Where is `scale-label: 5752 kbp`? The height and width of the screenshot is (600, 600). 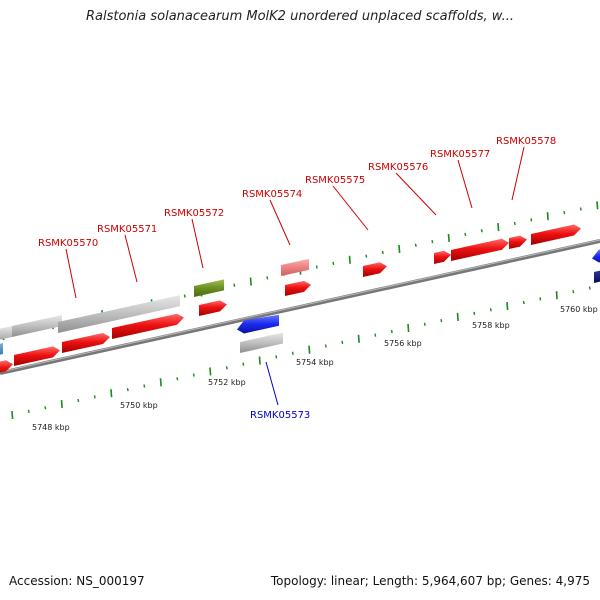 scale-label: 5752 kbp is located at coordinates (227, 382).